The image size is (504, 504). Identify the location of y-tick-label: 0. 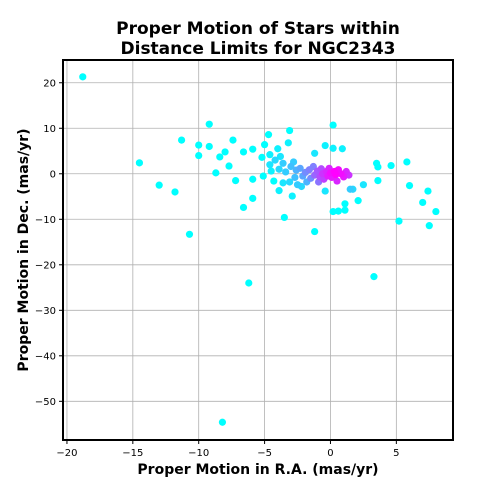
(53, 174).